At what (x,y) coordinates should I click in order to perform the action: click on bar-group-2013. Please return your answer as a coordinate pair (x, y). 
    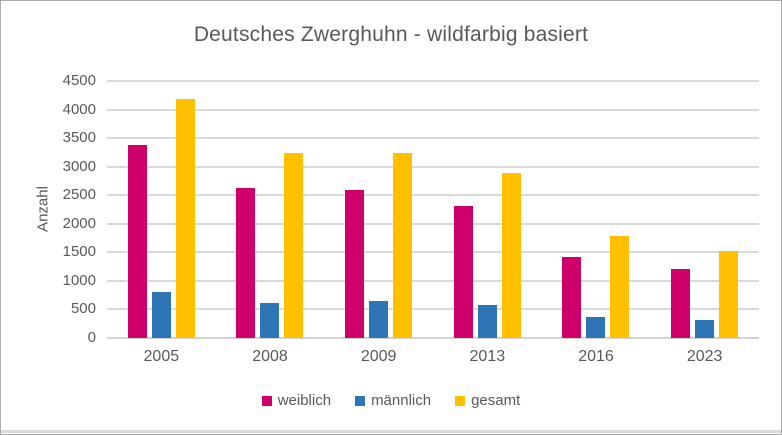
    Looking at the image, I should click on (487, 209).